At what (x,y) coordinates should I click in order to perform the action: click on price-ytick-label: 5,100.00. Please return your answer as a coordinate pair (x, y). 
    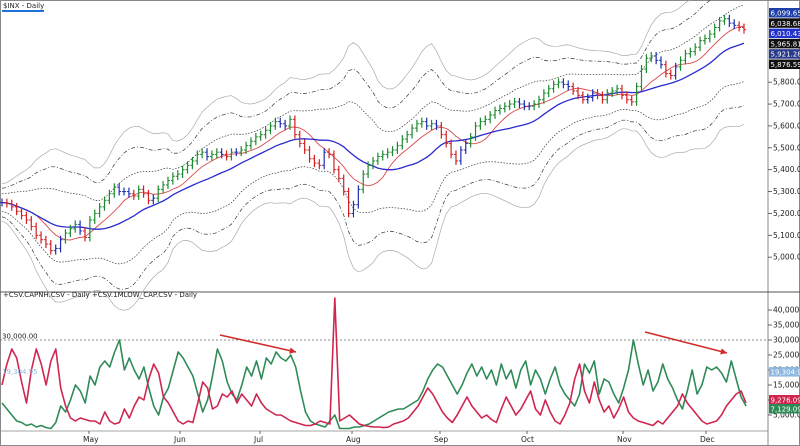
    Looking at the image, I should click on (786, 235).